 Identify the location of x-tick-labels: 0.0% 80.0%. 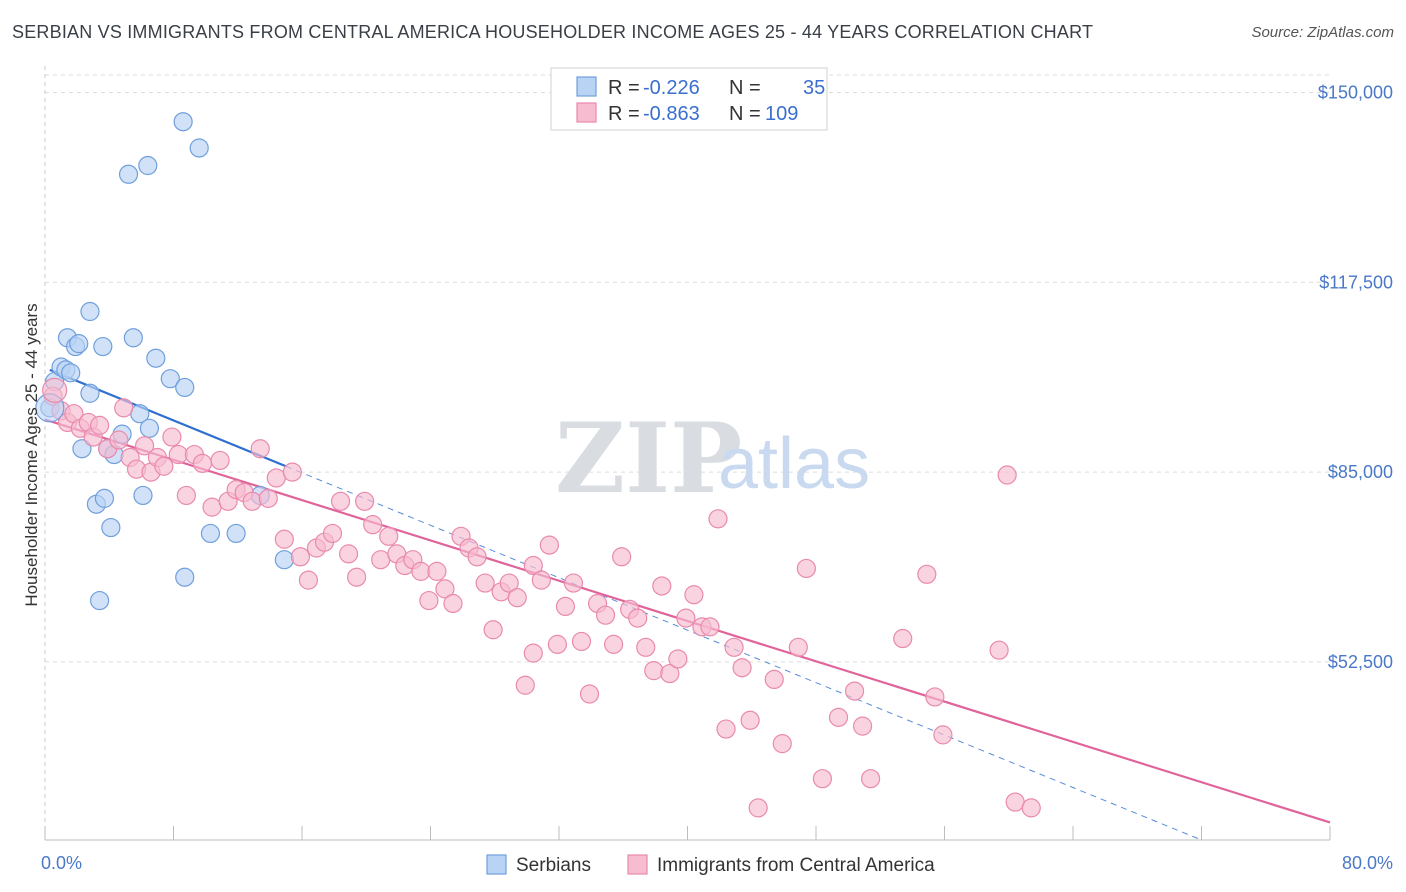
(717, 863).